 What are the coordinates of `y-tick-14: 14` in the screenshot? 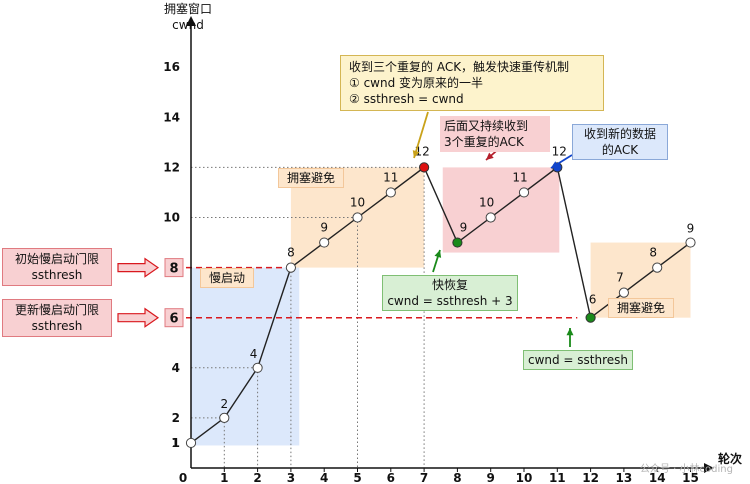 It's located at (171, 117).